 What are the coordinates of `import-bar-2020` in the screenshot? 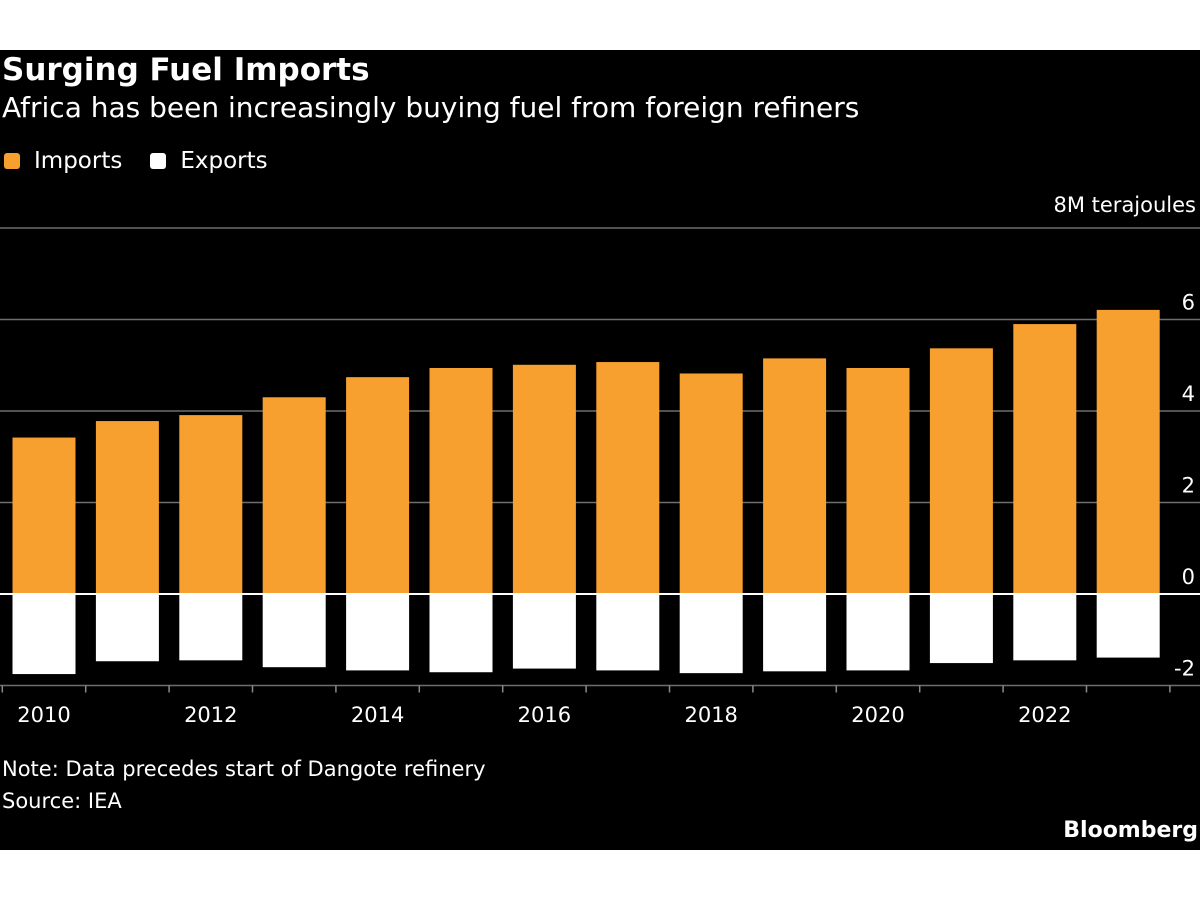 It's located at (878, 480).